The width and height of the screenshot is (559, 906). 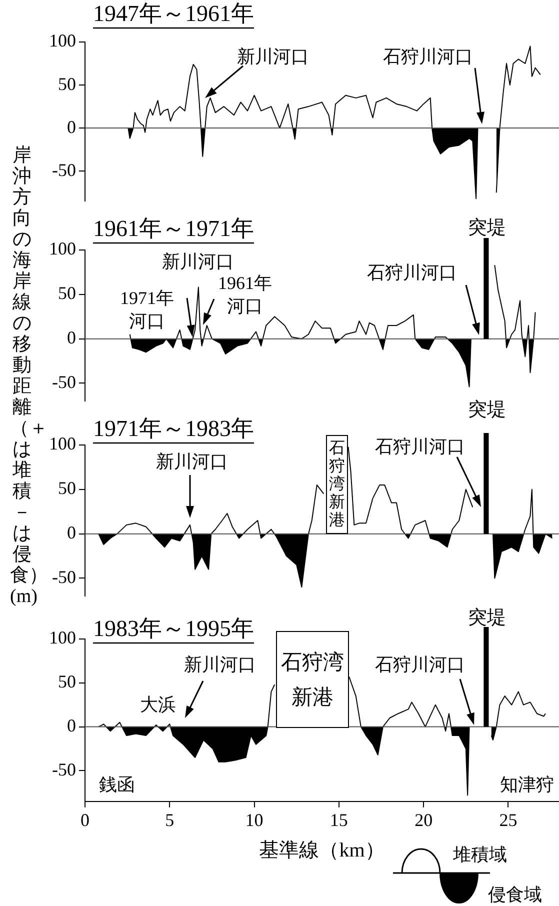 I want to click on chart-title: 1961年～1971年, so click(x=173, y=229).